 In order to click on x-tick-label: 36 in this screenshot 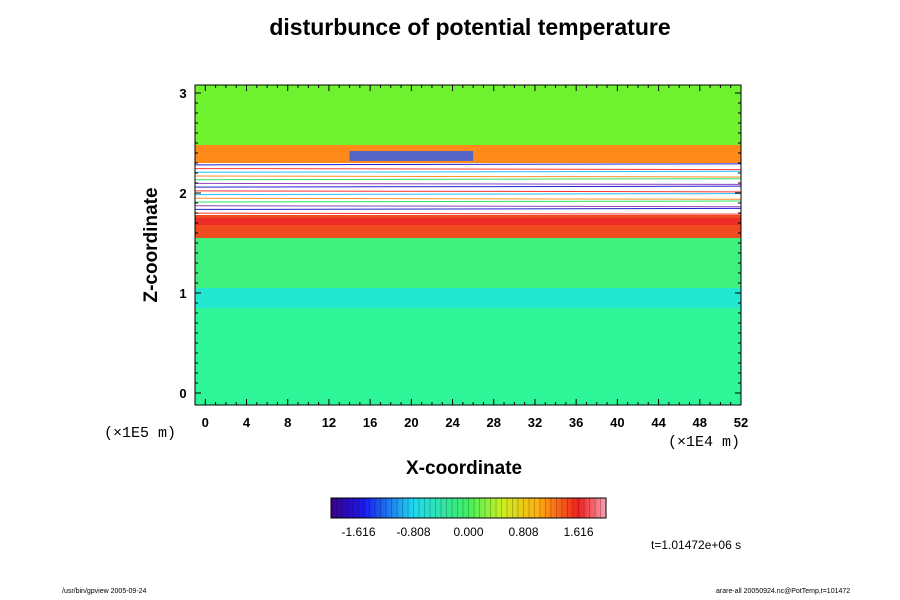, I will do `click(576, 422)`.